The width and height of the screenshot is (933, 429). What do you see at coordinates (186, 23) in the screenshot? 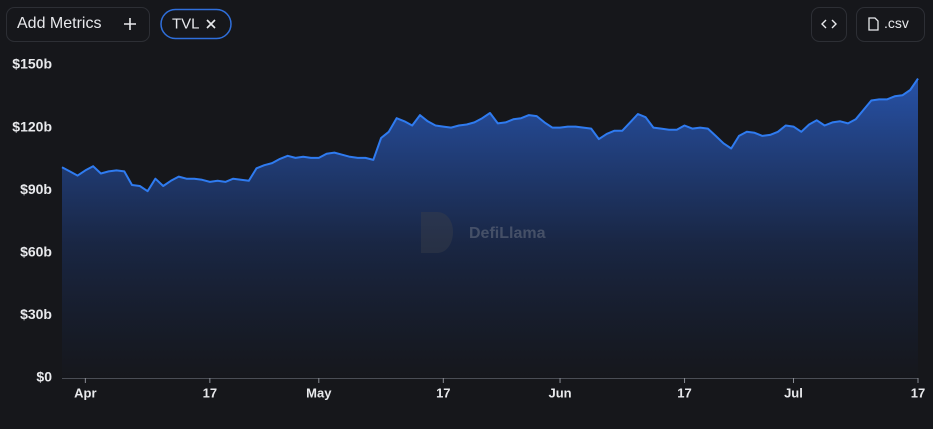
I see `chip-label: TVL` at bounding box center [186, 23].